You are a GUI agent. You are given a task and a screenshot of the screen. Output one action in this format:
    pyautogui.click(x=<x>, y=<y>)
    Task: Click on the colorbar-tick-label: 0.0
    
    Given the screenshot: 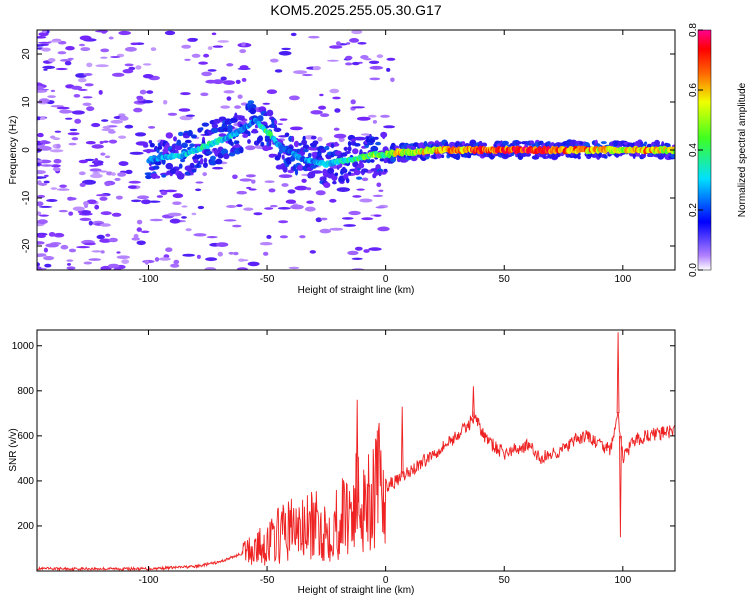 What is the action you would take?
    pyautogui.click(x=693, y=270)
    